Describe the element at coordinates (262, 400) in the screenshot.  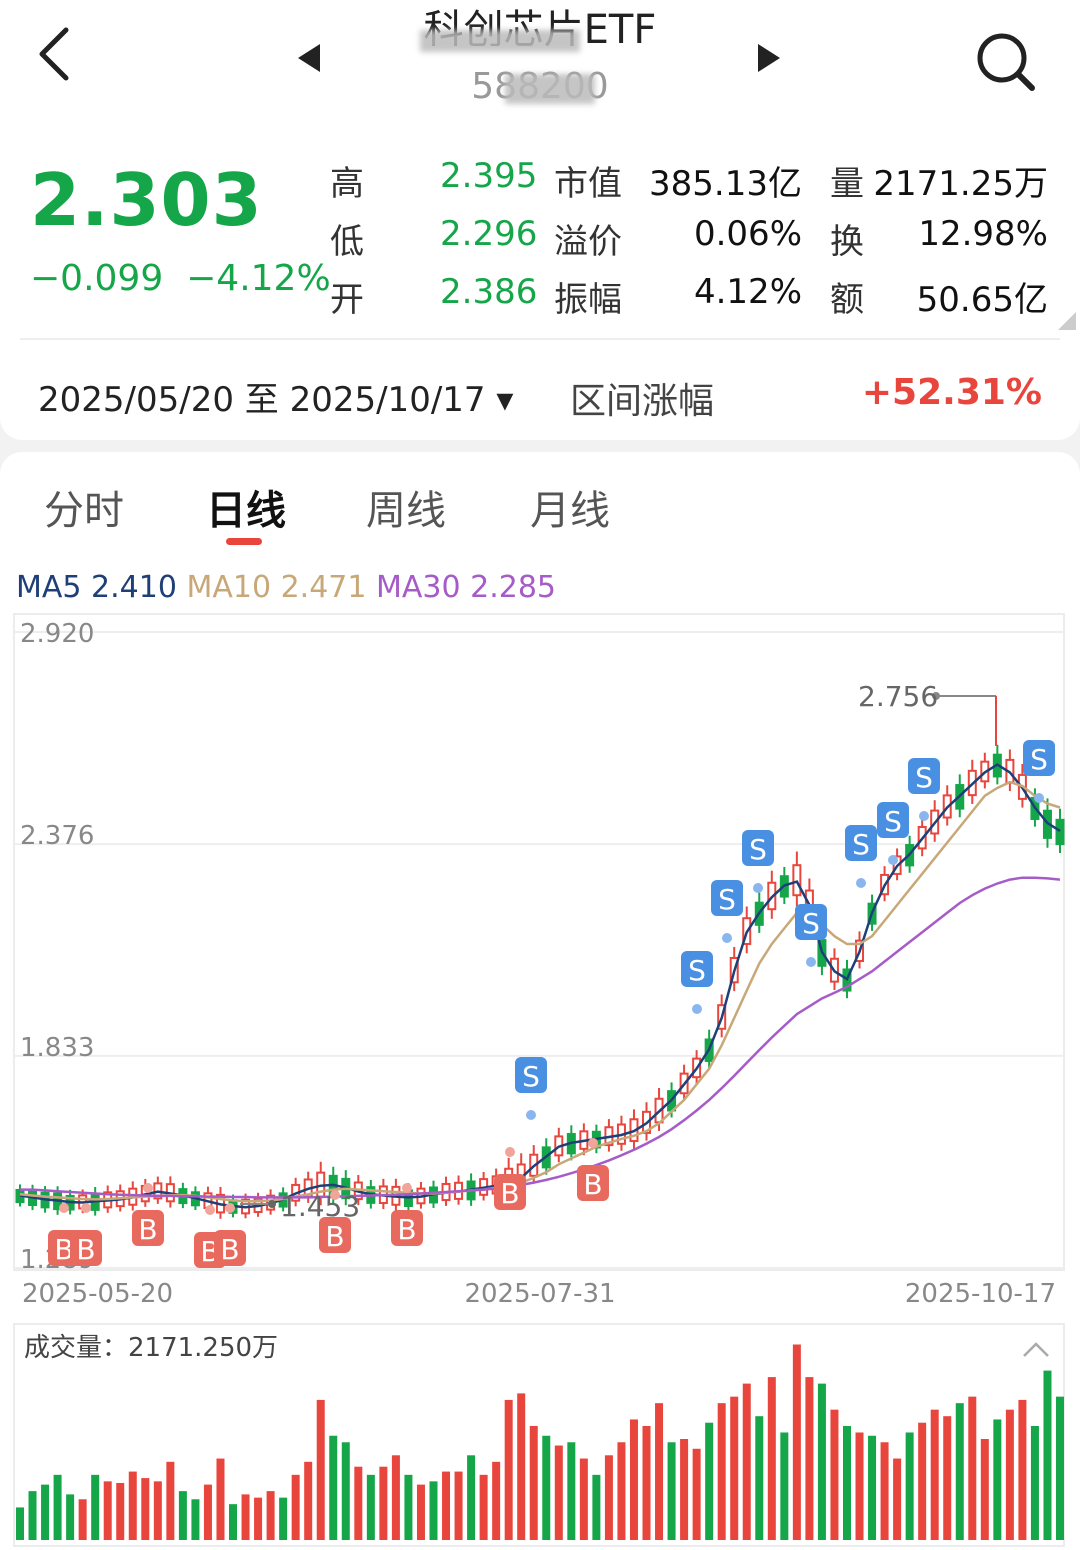
I see `date-range-text: 2025/05/20 至 2025/10/17` at that location.